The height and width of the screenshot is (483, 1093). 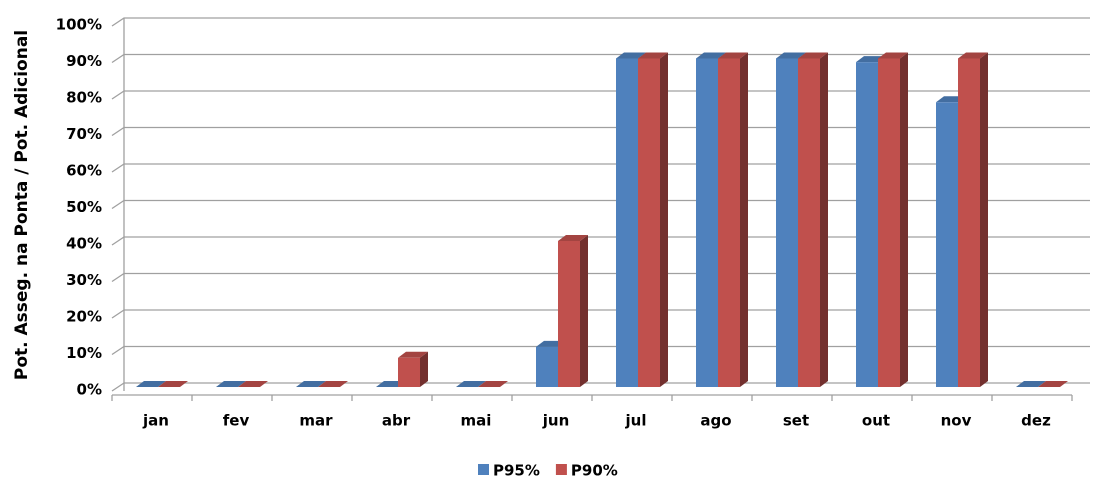 I want to click on x-tick-label: out, so click(x=876, y=421).